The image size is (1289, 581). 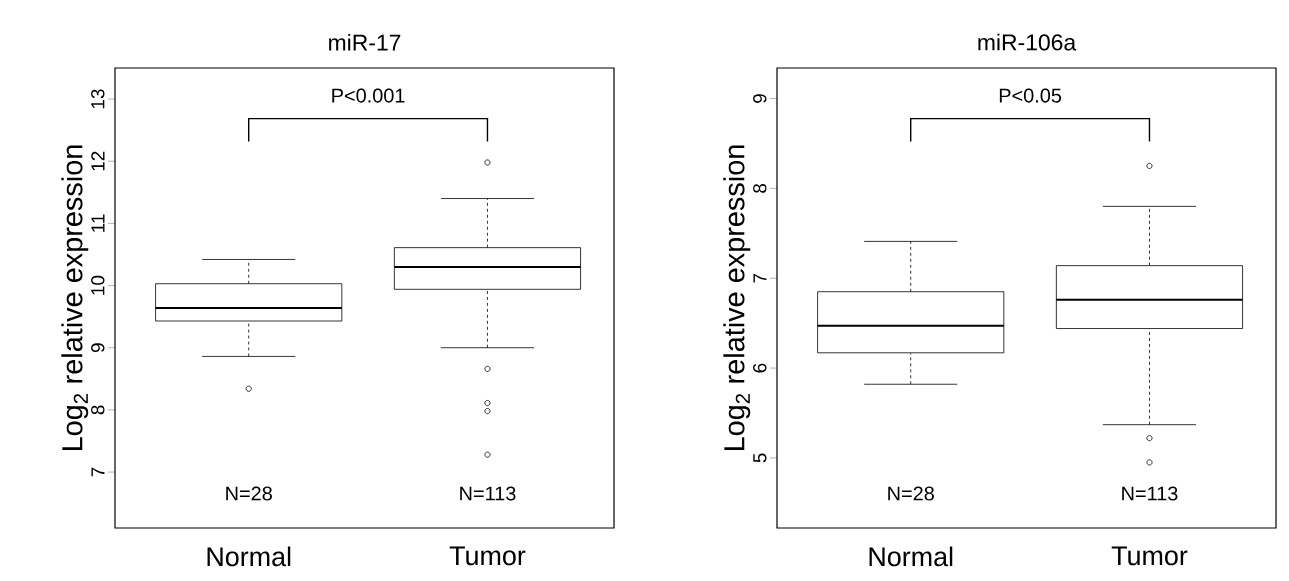 What do you see at coordinates (98, 223) in the screenshot?
I see `y-tick-label: 11` at bounding box center [98, 223].